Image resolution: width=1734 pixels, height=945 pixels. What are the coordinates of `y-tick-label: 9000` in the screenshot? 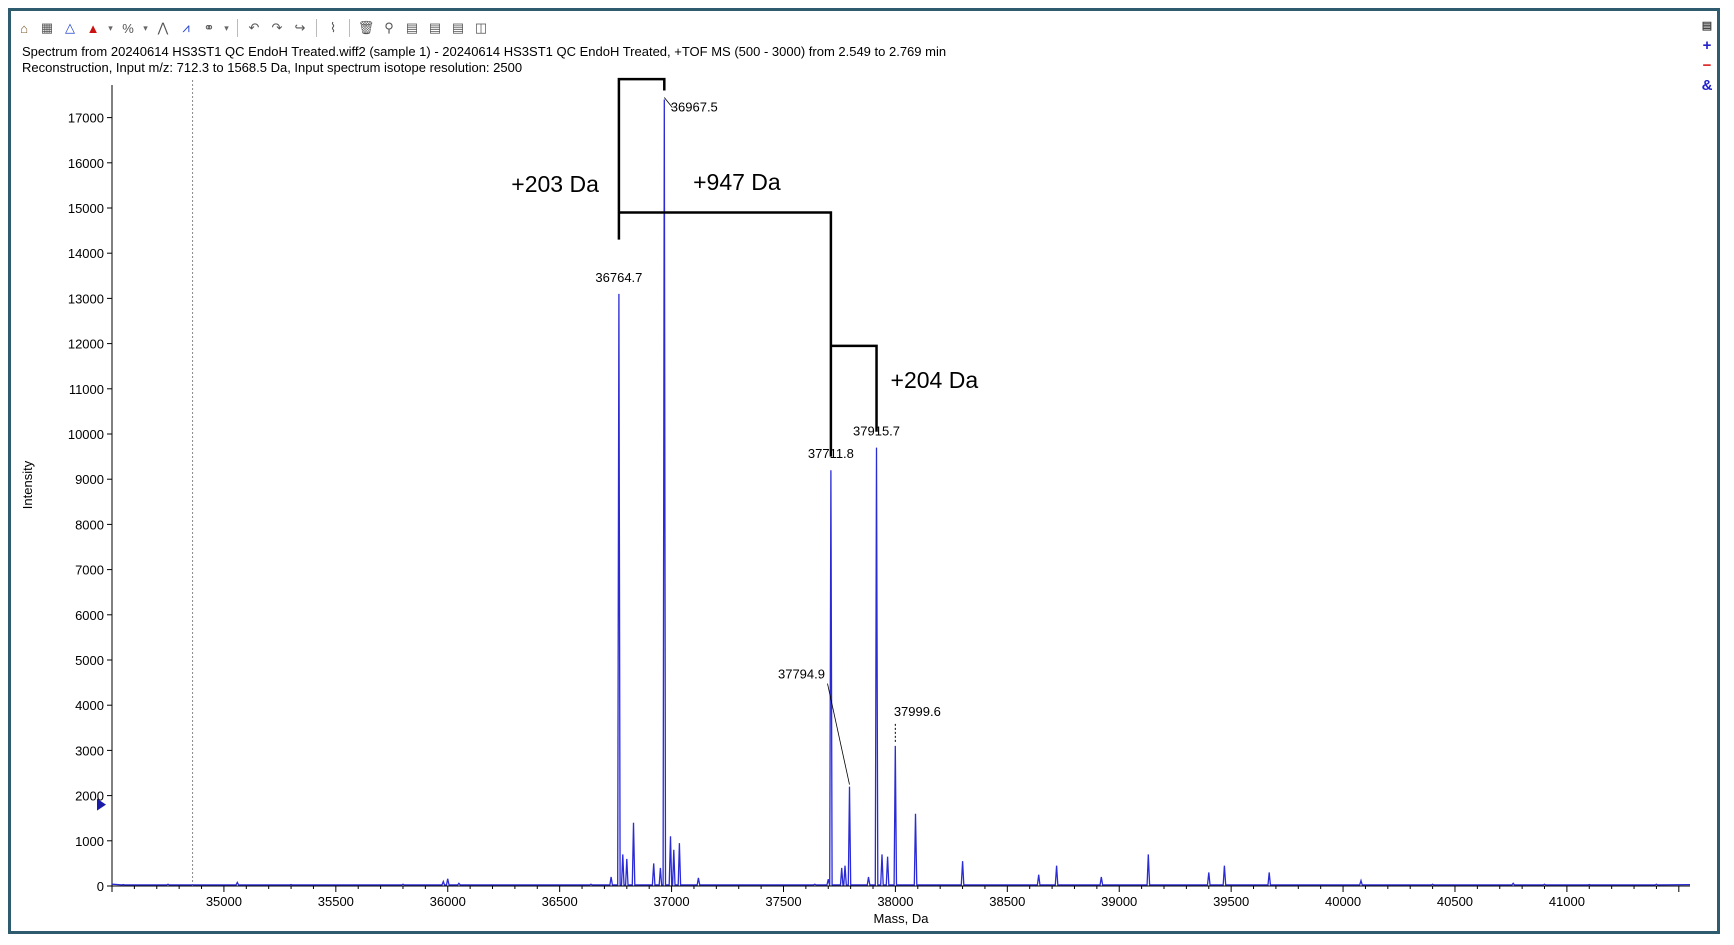 It's located at (89, 479).